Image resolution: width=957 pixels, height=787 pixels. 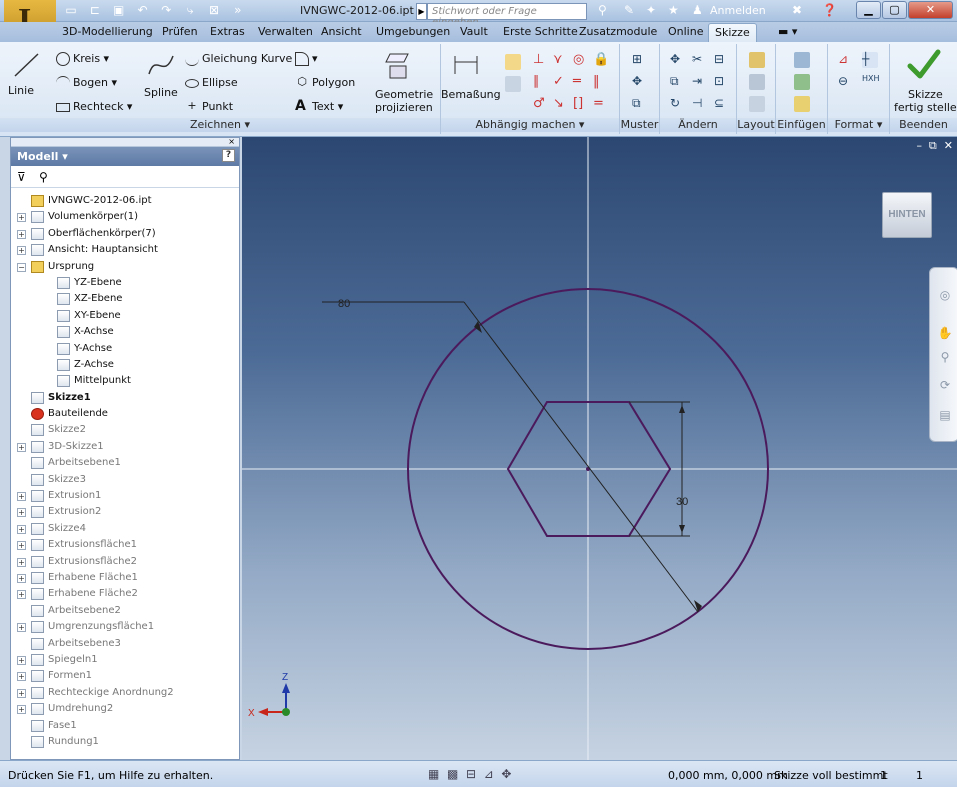 What do you see at coordinates (94, 106) in the screenshot?
I see `rectangle-button: Rechteck ▾` at bounding box center [94, 106].